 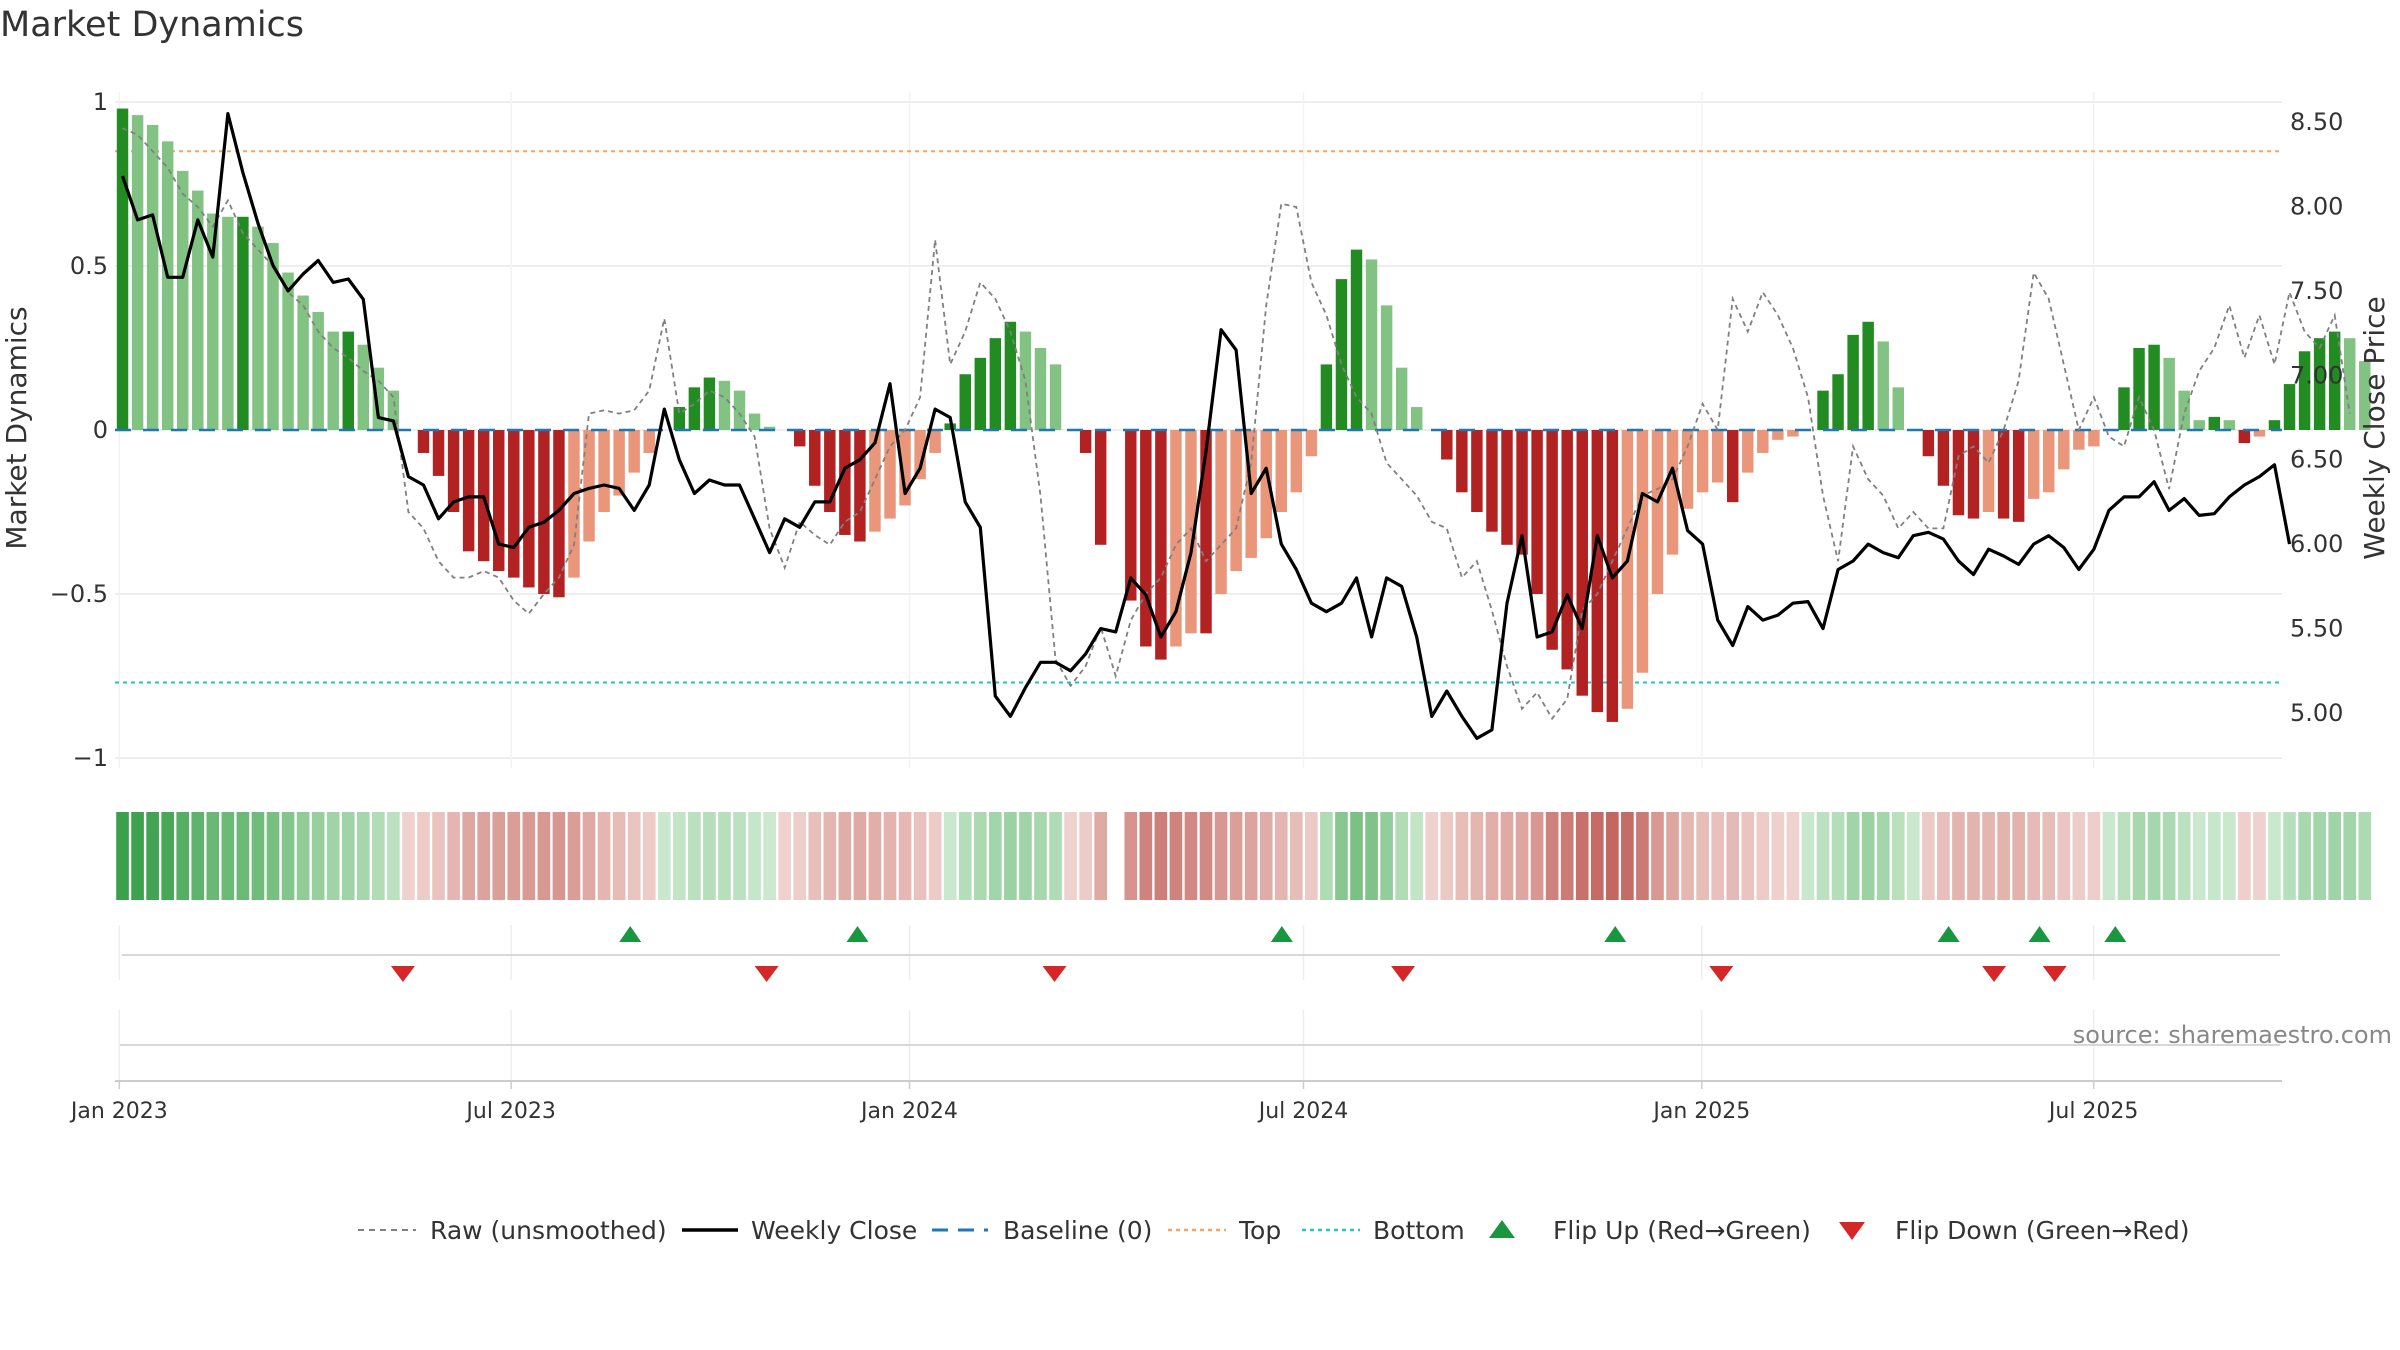 I want to click on x-tick-label: Jan 2024, so click(x=908, y=1111).